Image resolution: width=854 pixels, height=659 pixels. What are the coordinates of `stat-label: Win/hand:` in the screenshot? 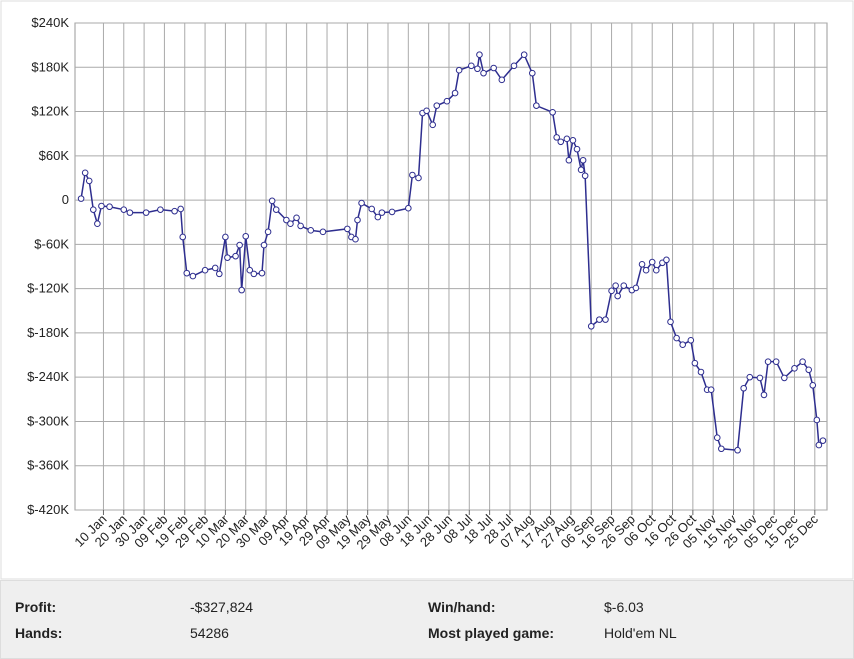 It's located at (462, 607).